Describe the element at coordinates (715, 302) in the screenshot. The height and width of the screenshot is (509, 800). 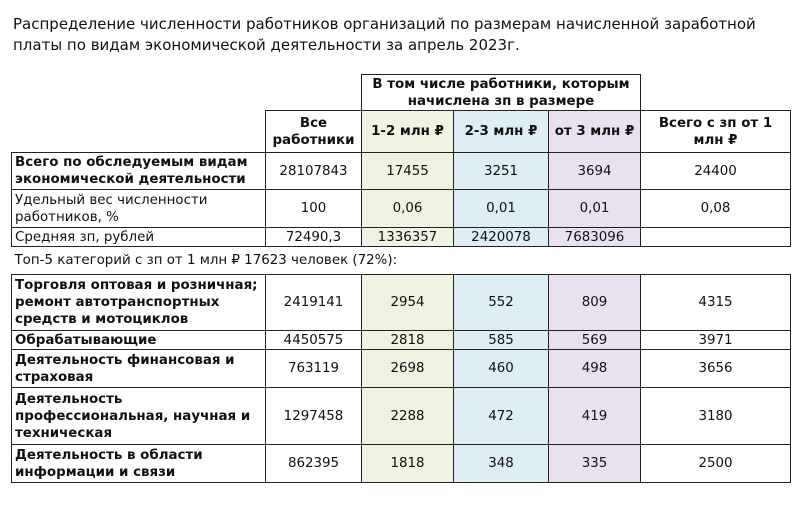
I see `cell-total: 4315` at that location.